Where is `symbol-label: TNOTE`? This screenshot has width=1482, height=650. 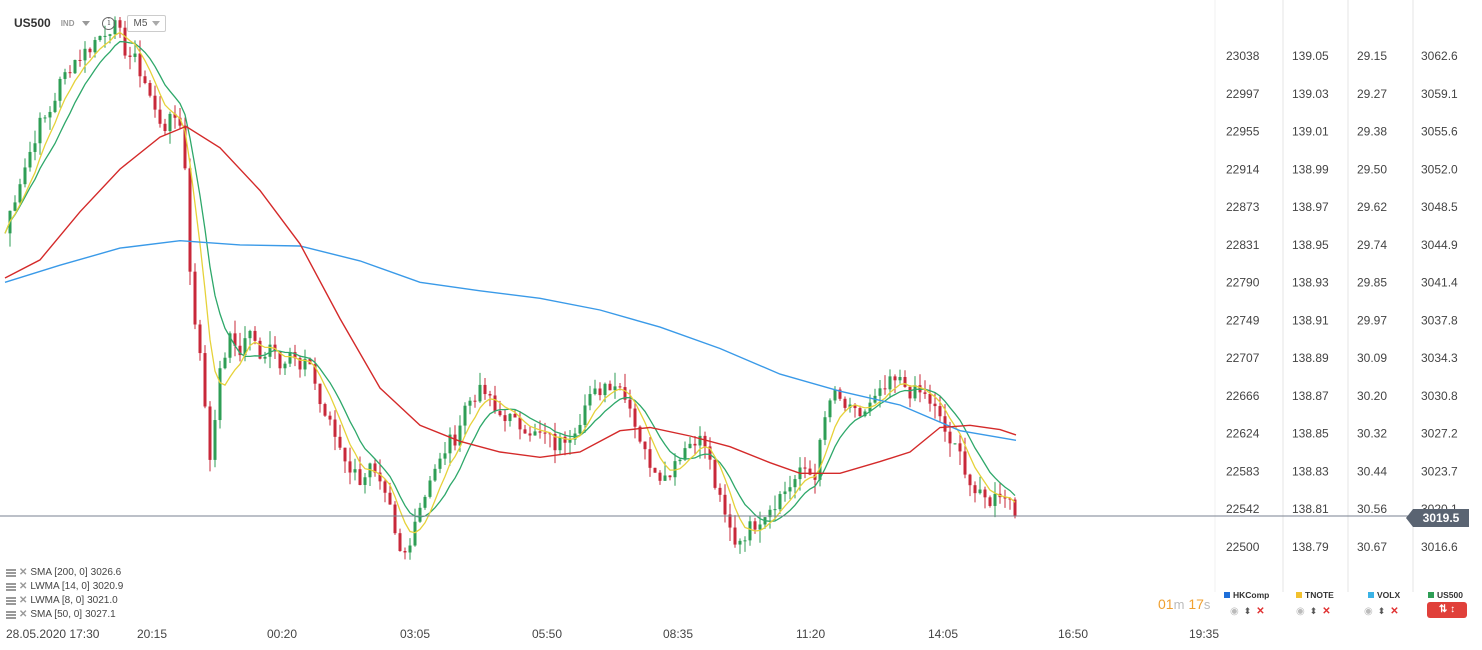
symbol-label: TNOTE is located at coordinates (1319, 595).